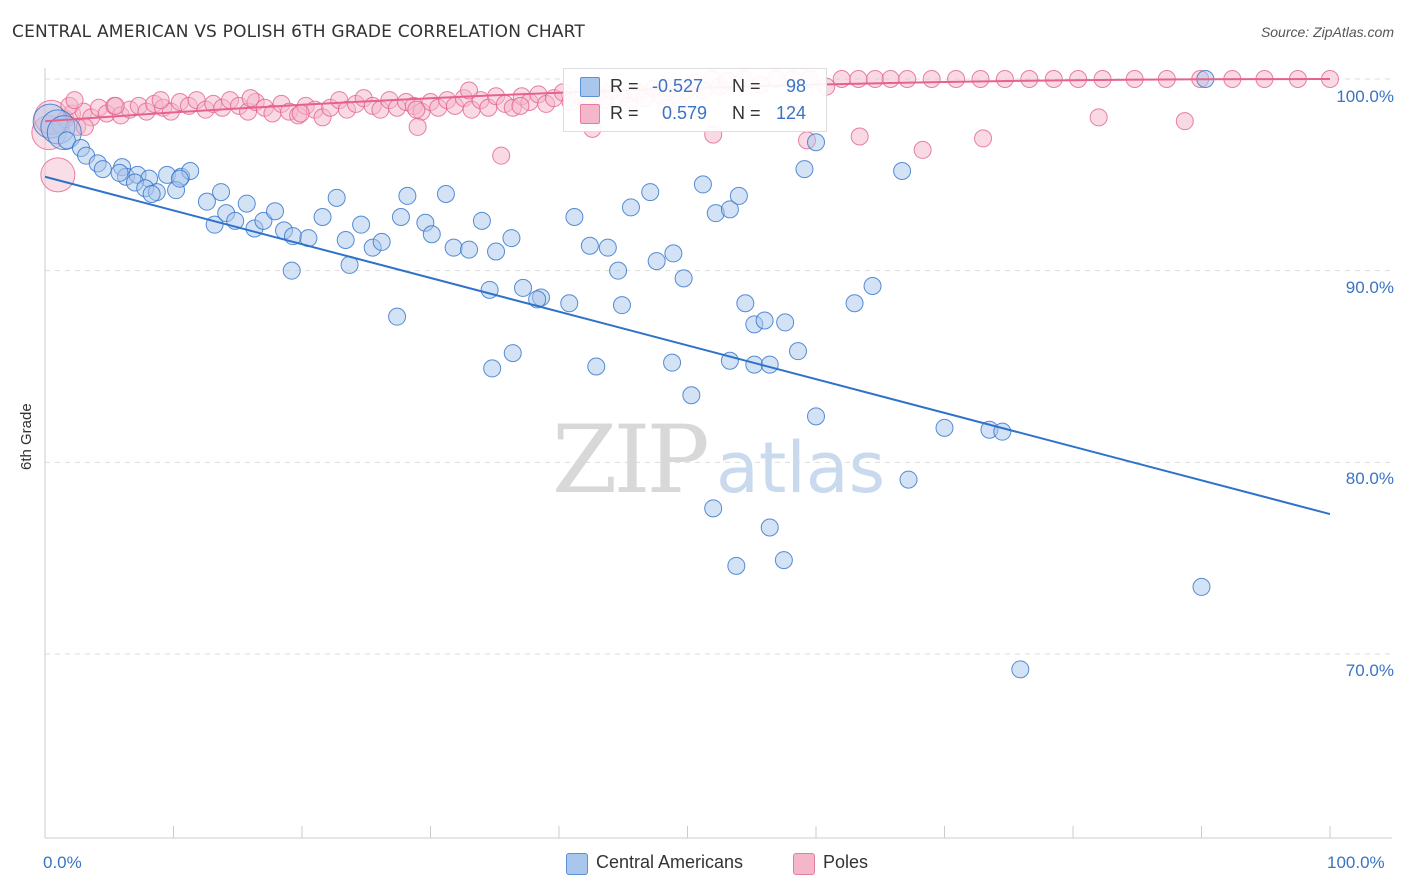 Image resolution: width=1406 pixels, height=892 pixels. Describe the element at coordinates (26, 436) in the screenshot. I see `y-axis-label: 6th Grade` at that location.